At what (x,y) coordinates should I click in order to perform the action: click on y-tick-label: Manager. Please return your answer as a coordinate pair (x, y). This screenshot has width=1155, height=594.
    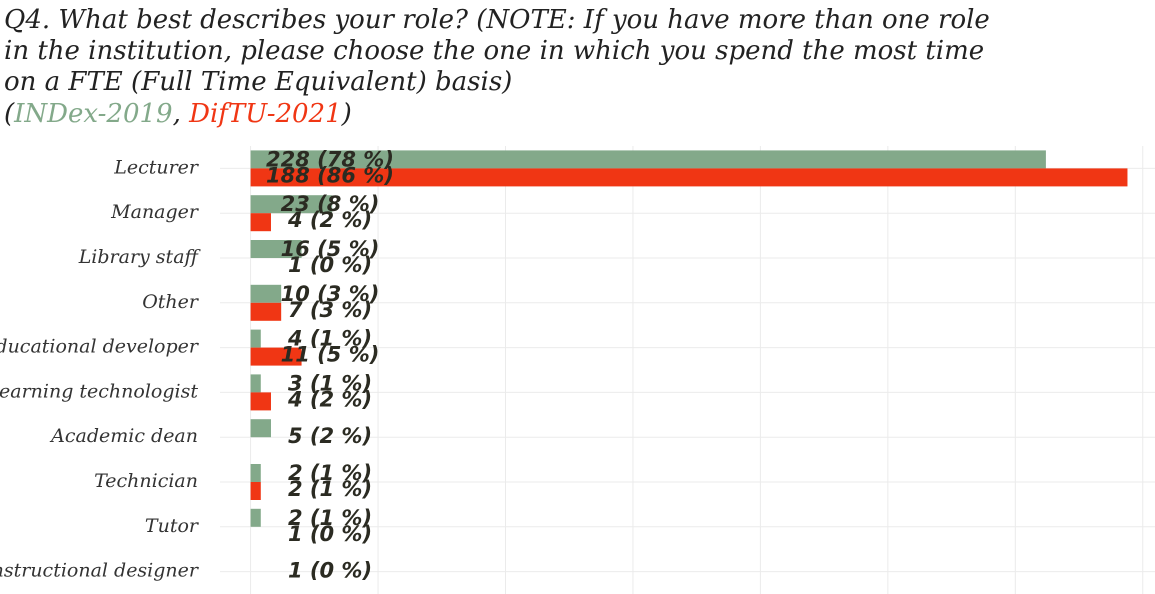
    Looking at the image, I should click on (155, 212).